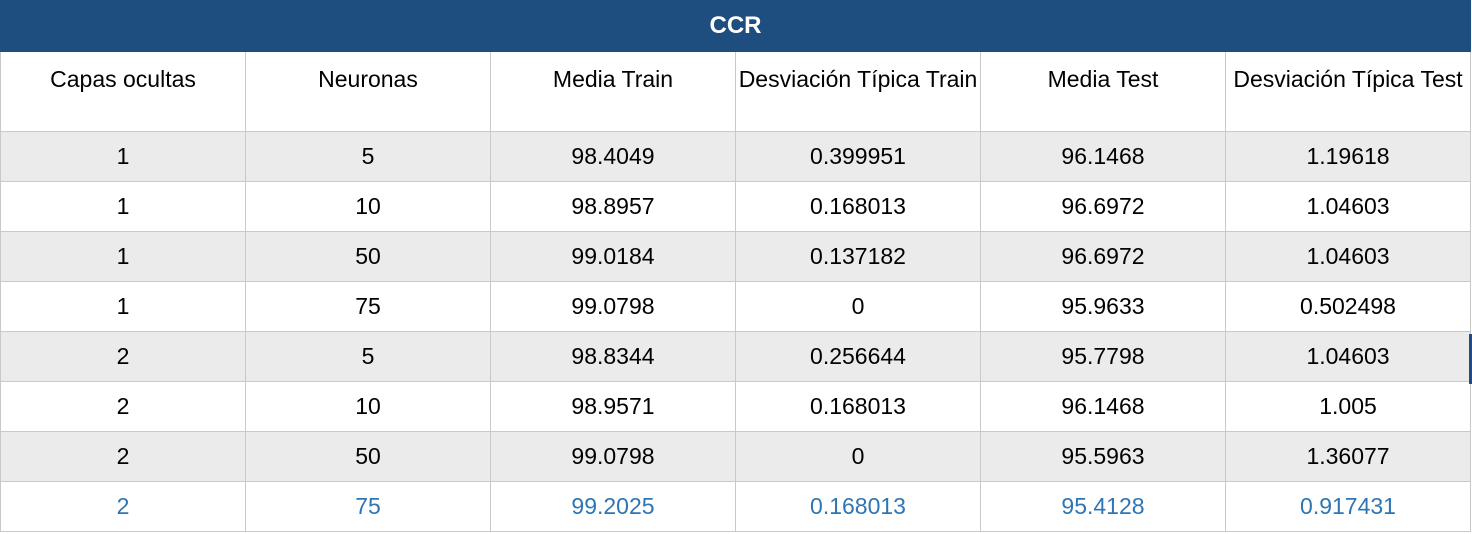  I want to click on table-title: CCR, so click(736, 26).